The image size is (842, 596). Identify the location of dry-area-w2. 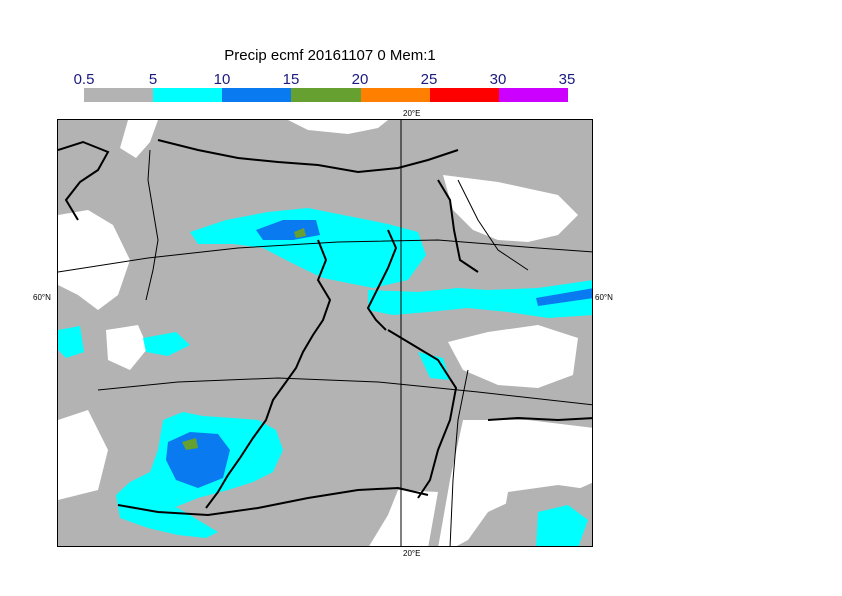
(127, 347).